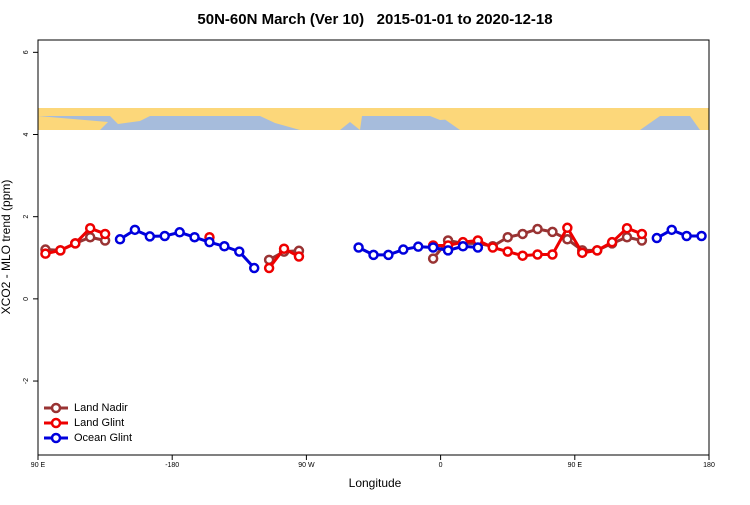 This screenshot has height=505, width=750. Describe the element at coordinates (441, 465) in the screenshot. I see `x-tick-label: 0` at that location.